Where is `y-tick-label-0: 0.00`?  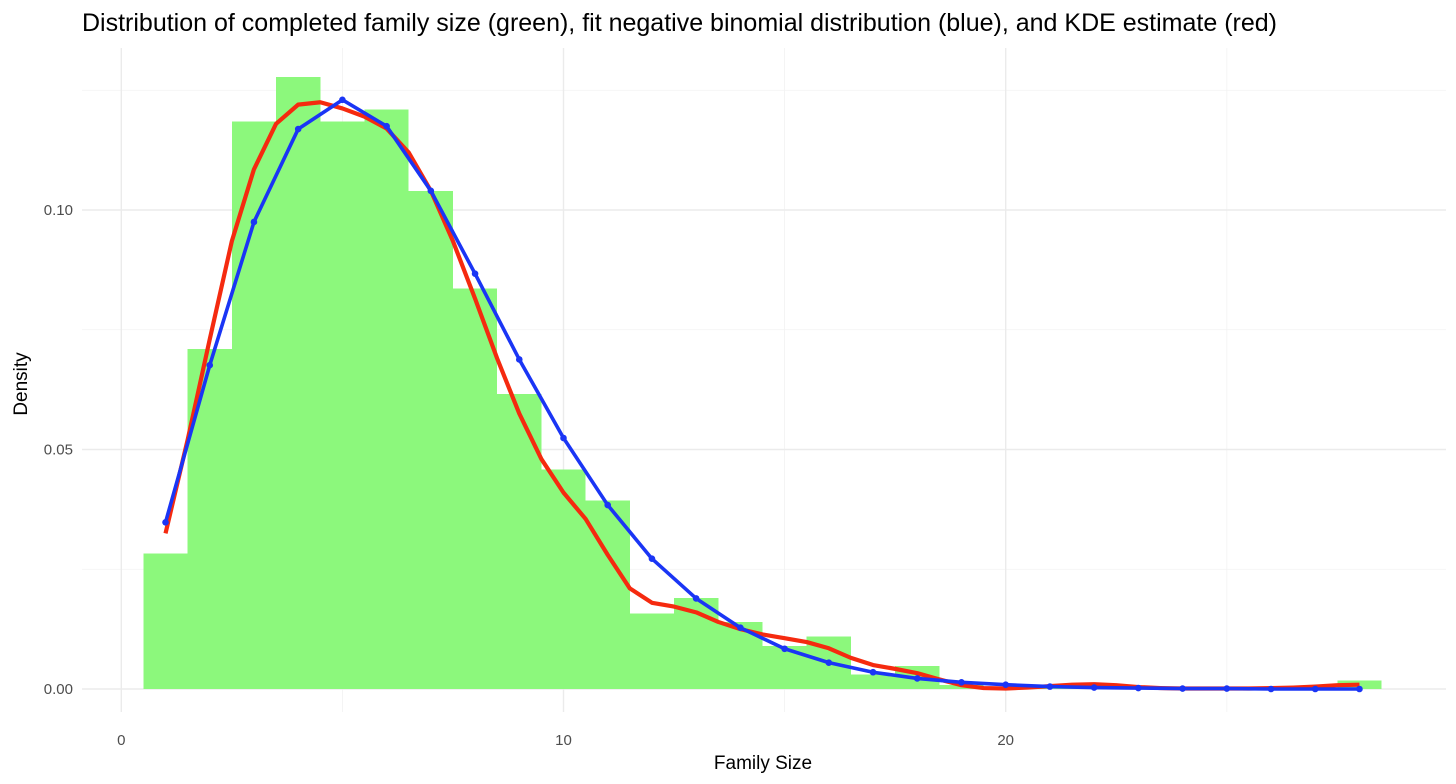 y-tick-label-0: 0.00 is located at coordinates (58, 689).